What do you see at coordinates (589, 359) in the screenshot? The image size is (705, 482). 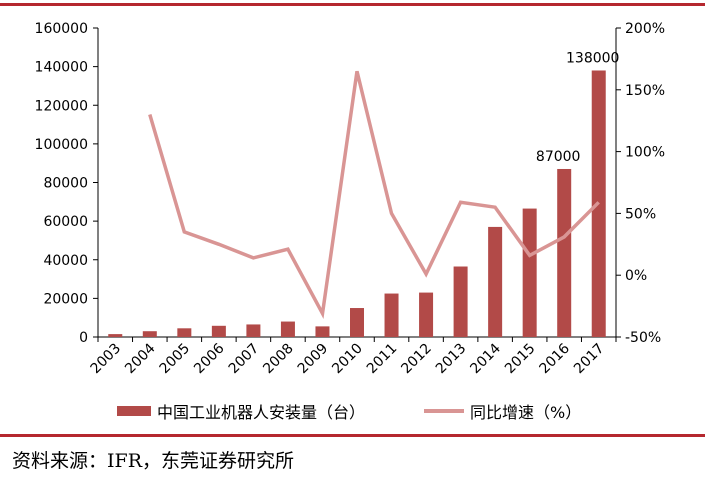 I see `x-tick-label: 2017` at bounding box center [589, 359].